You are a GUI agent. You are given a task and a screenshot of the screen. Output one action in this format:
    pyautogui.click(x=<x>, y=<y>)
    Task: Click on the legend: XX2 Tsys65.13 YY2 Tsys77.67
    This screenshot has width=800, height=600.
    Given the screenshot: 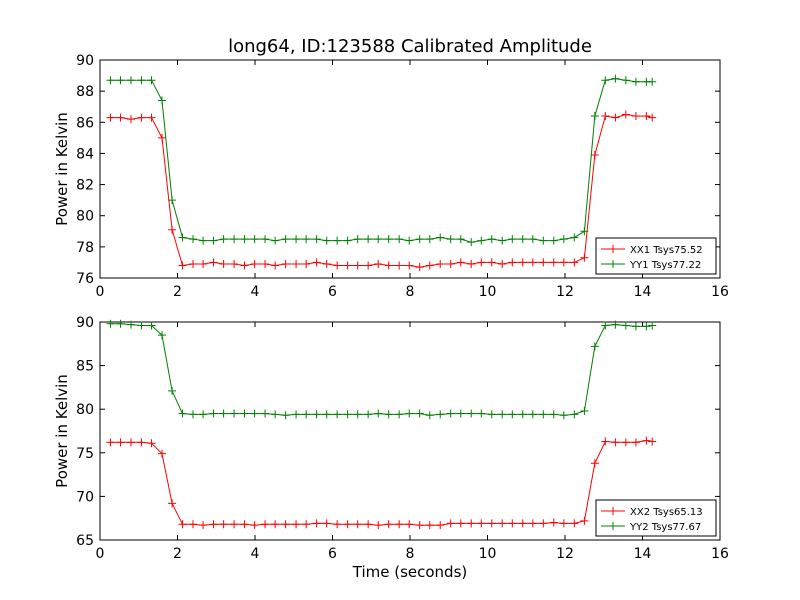 What is the action you would take?
    pyautogui.click(x=656, y=518)
    